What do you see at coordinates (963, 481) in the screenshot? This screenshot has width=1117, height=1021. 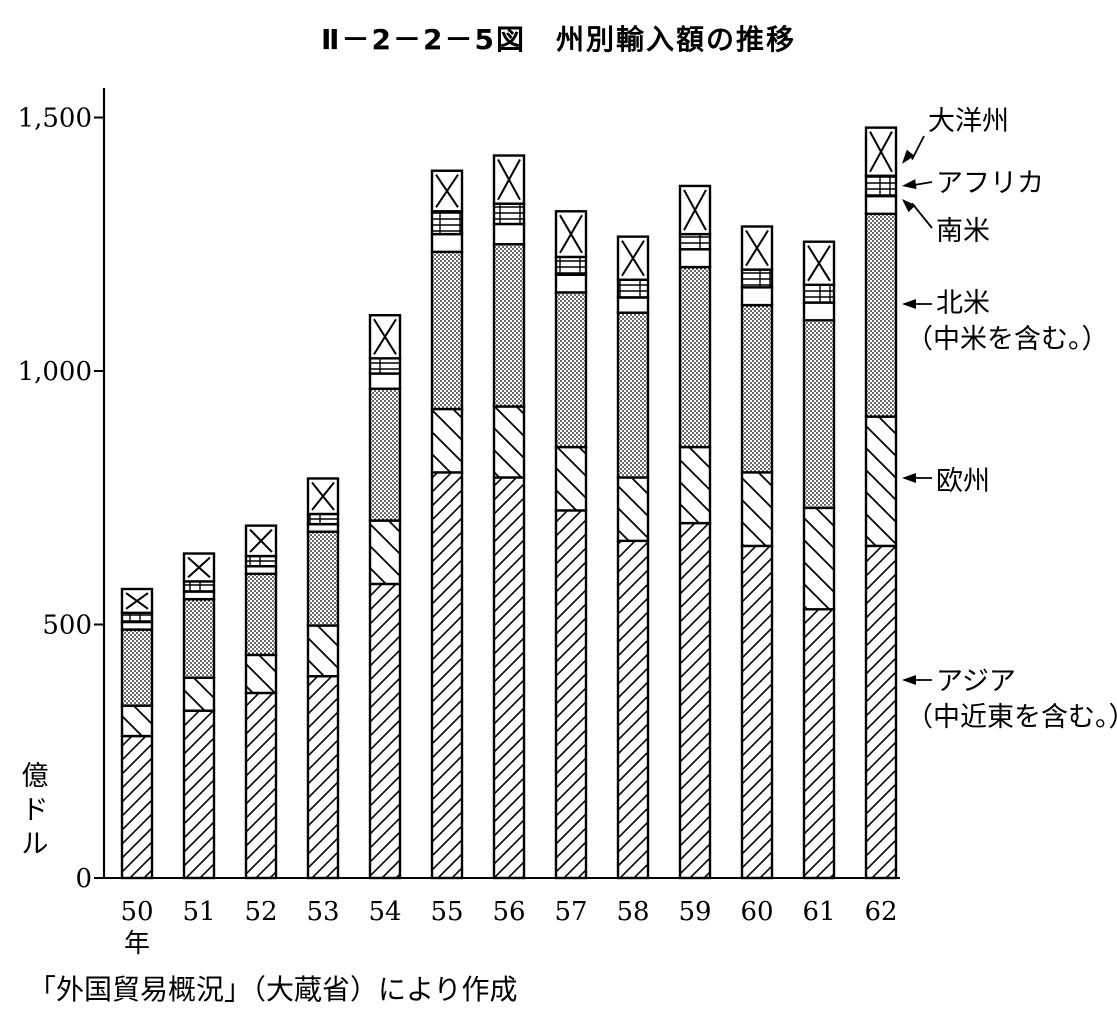 I see `legend-label: 欧州` at bounding box center [963, 481].